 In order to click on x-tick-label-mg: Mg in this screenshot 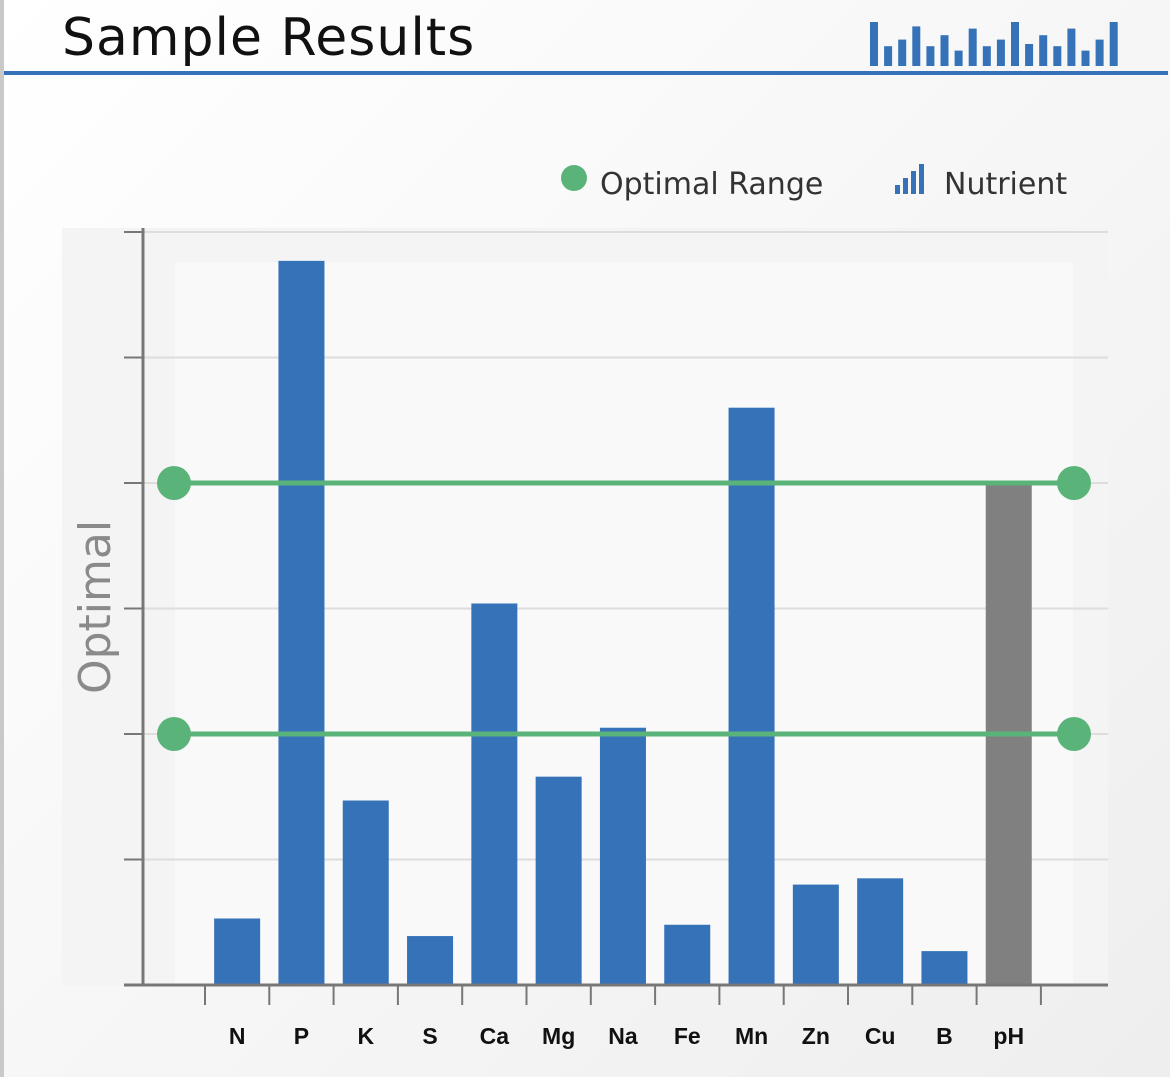, I will do `click(558, 1036)`.